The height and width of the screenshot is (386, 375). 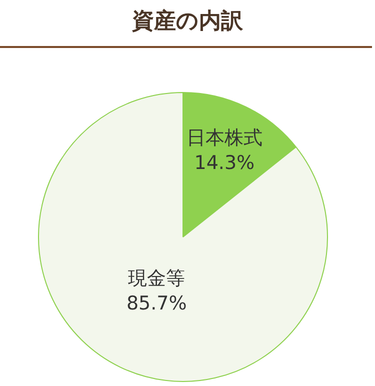 I want to click on data-label: 14.3%, so click(x=224, y=163).